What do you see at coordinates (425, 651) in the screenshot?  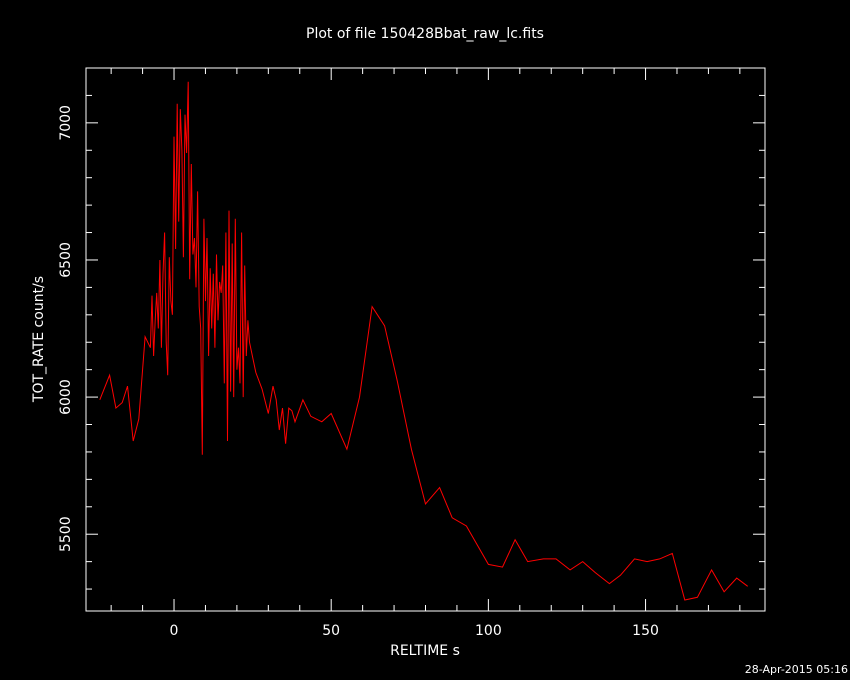 I see `x-axis-label: RELTIME s` at bounding box center [425, 651].